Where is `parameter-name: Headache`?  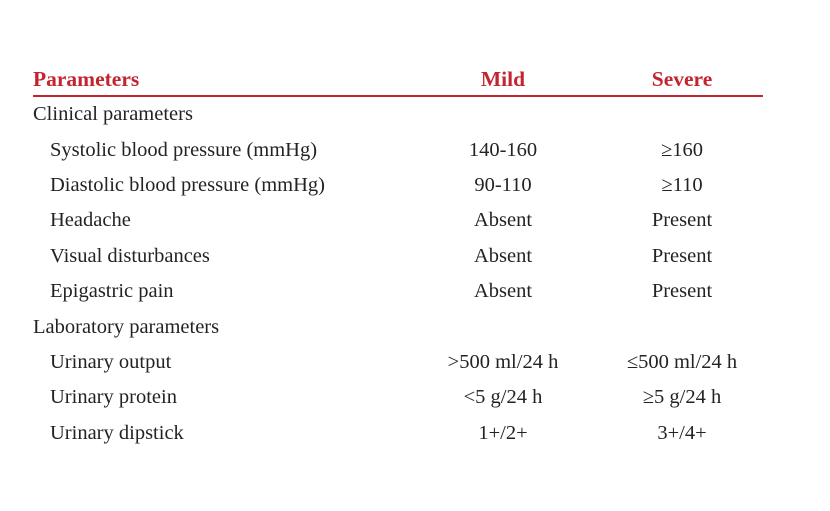
parameter-name: Headache is located at coordinates (90, 220).